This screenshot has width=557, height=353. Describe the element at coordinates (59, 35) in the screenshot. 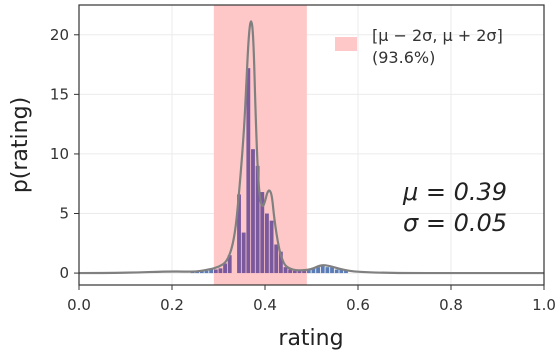

I see `y-tick-label: 20` at that location.